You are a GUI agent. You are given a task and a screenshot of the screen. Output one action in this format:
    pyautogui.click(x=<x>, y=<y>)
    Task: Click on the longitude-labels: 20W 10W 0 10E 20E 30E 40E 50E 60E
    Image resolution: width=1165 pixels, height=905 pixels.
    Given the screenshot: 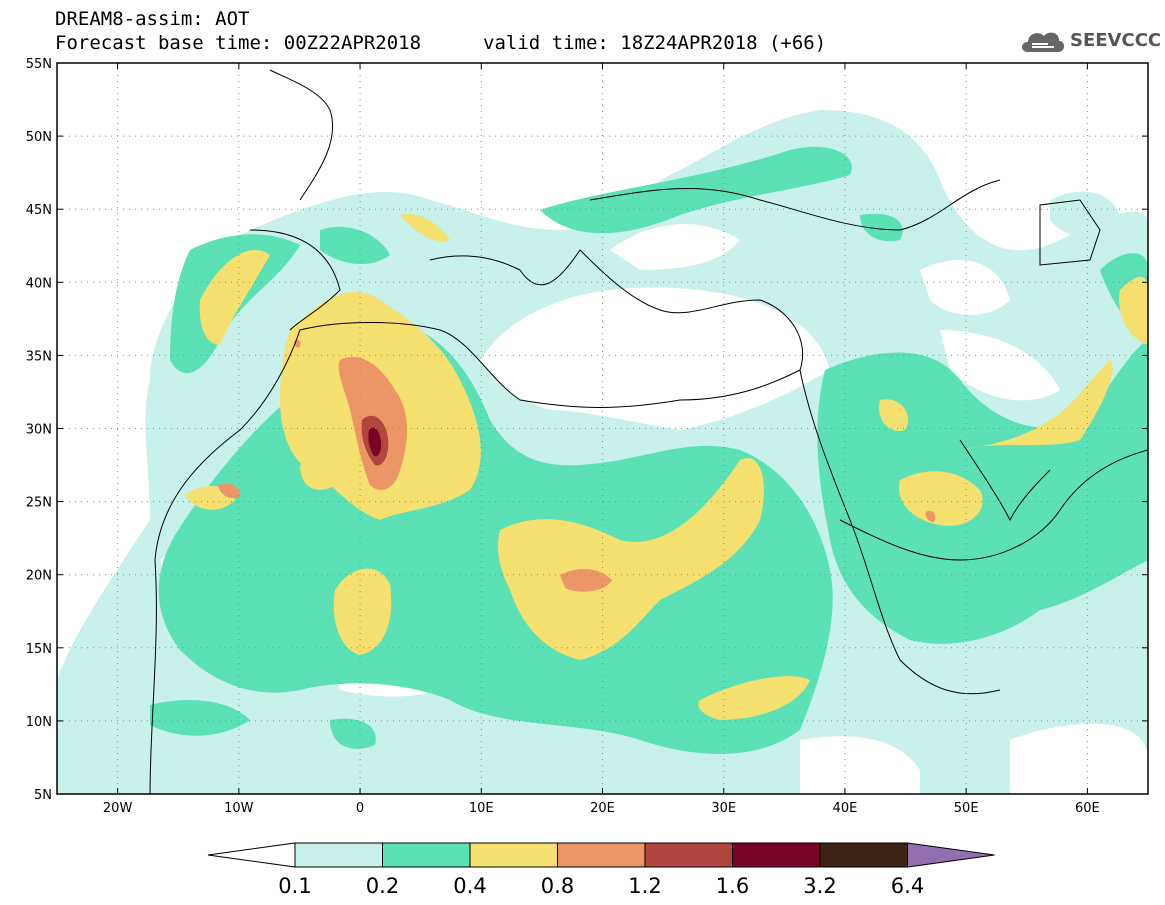 What is the action you would take?
    pyautogui.click(x=601, y=808)
    